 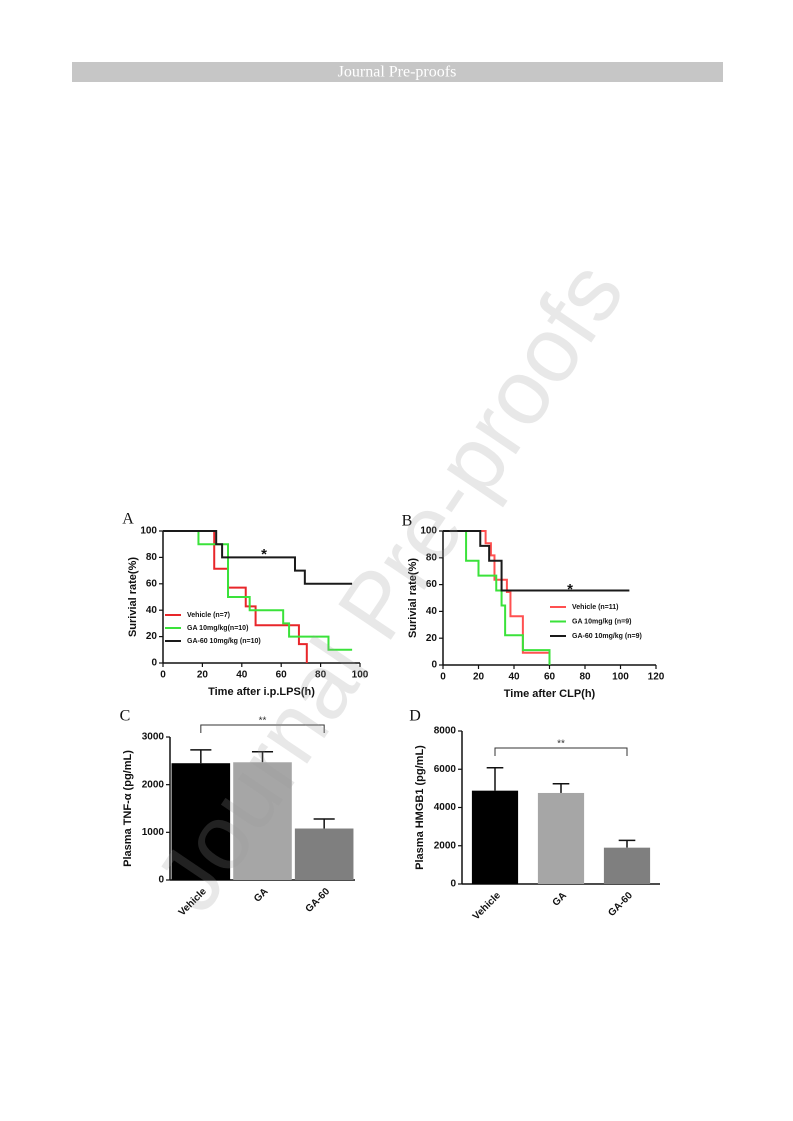 What do you see at coordinates (607, 636) in the screenshot?
I see `legend-label: GA-60 10mg/kg (n=9)` at bounding box center [607, 636].